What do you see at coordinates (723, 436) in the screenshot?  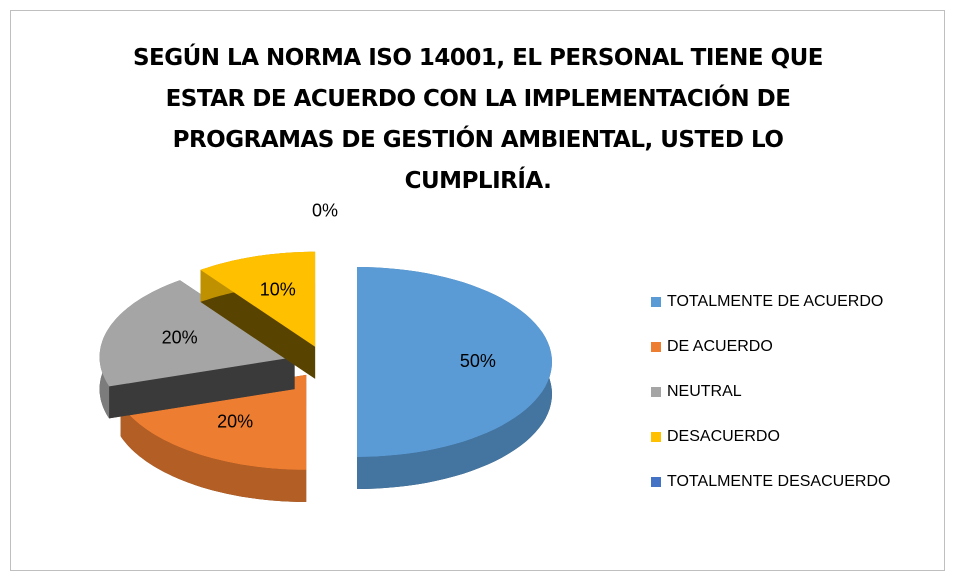 I see `legend-label: DESACUERDO` at bounding box center [723, 436].